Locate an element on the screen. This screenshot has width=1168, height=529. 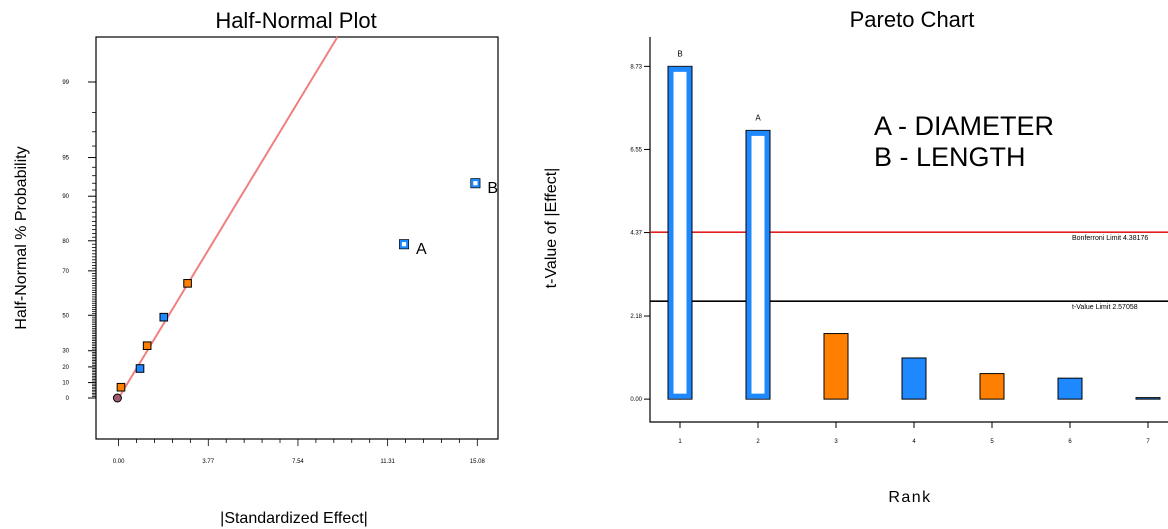
annotation-length: B - LENGTH is located at coordinates (950, 157).